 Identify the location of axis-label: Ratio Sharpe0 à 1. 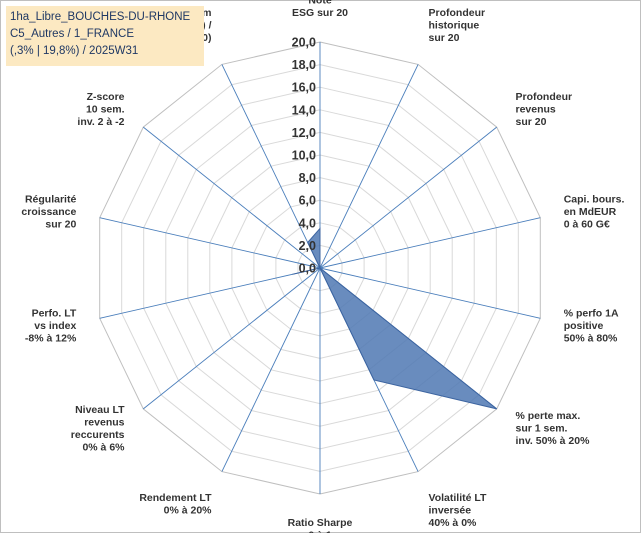
(320, 525).